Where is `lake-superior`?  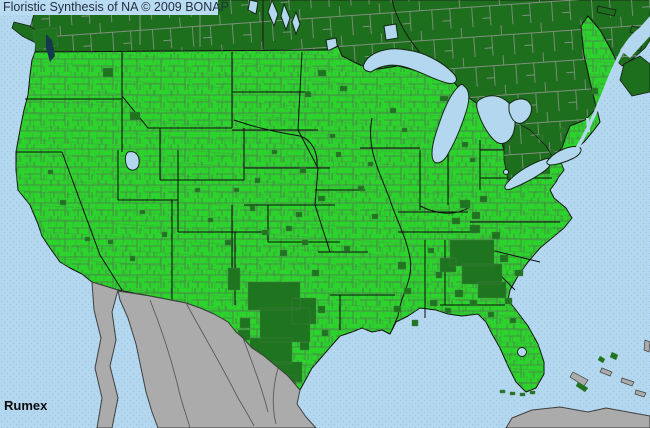 lake-superior is located at coordinates (409, 66).